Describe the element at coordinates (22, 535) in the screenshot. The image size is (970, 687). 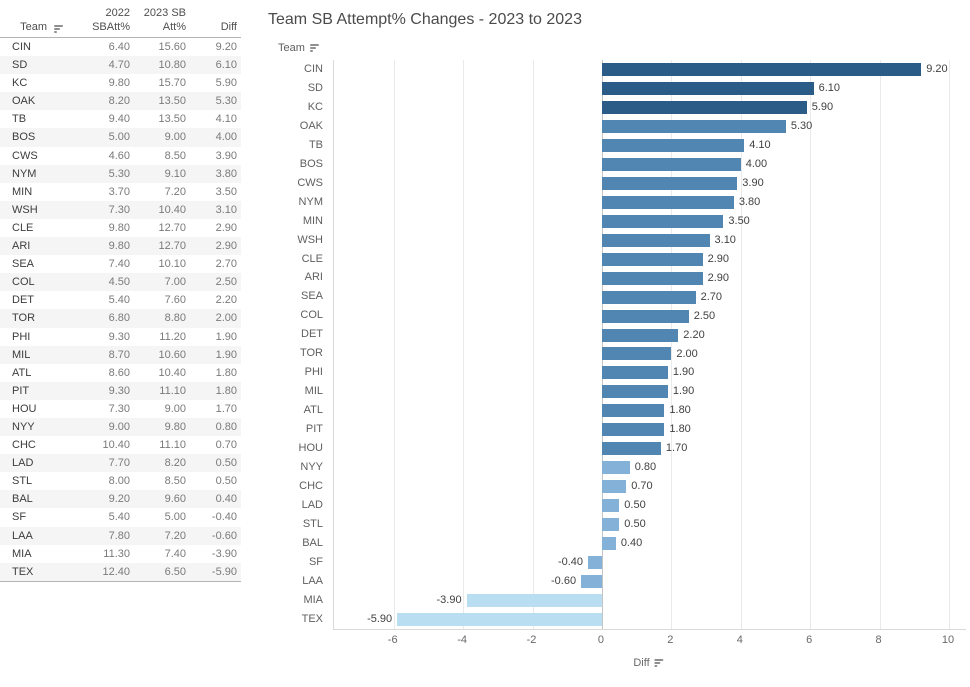
I see `team-cell: LAA` at that location.